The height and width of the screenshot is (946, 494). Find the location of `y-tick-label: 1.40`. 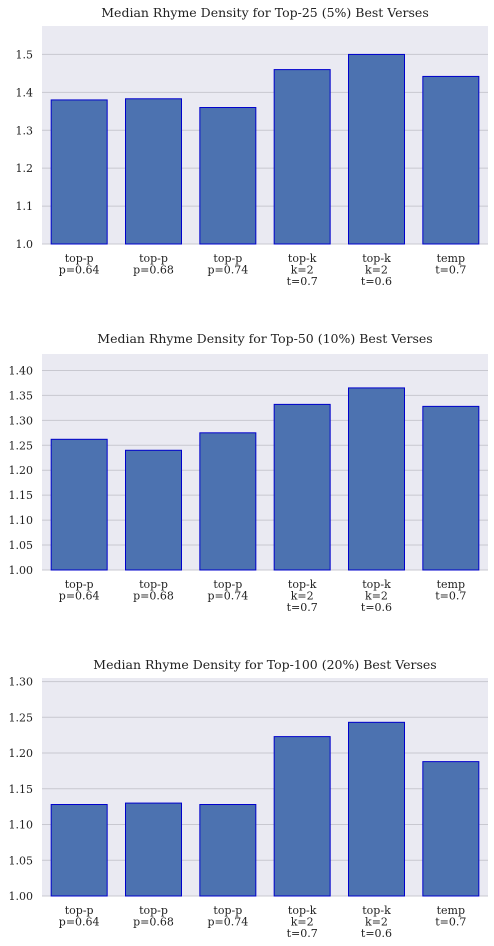

y-tick-label: 1.40 is located at coordinates (21, 370).